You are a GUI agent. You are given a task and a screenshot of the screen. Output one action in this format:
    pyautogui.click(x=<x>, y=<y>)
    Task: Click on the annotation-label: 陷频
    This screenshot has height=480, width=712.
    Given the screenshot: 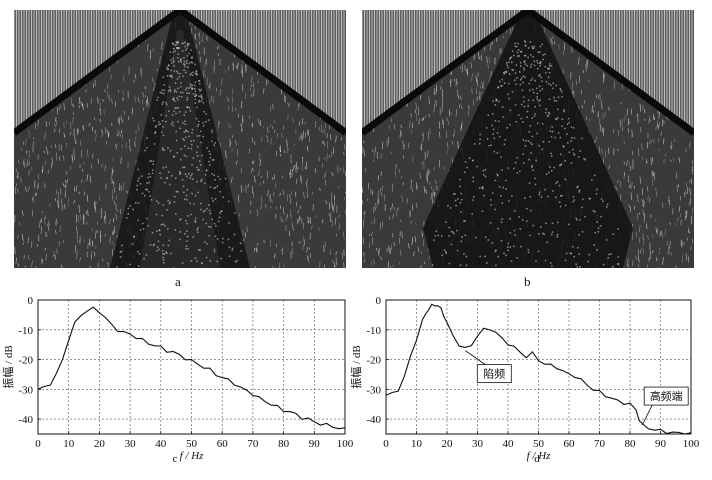 What is the action you would take?
    pyautogui.click(x=494, y=374)
    